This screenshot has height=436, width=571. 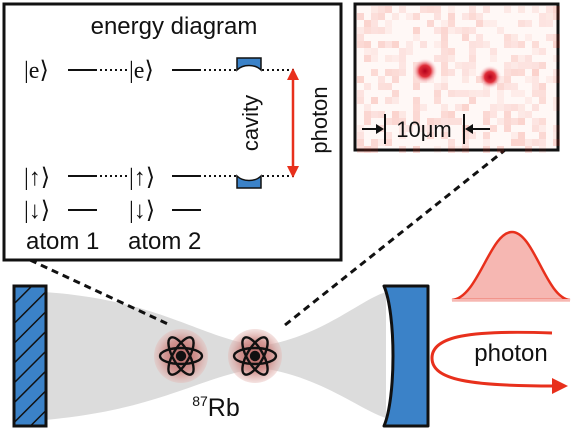 I want to click on fluorescence-spot-atom1, so click(x=425, y=71).